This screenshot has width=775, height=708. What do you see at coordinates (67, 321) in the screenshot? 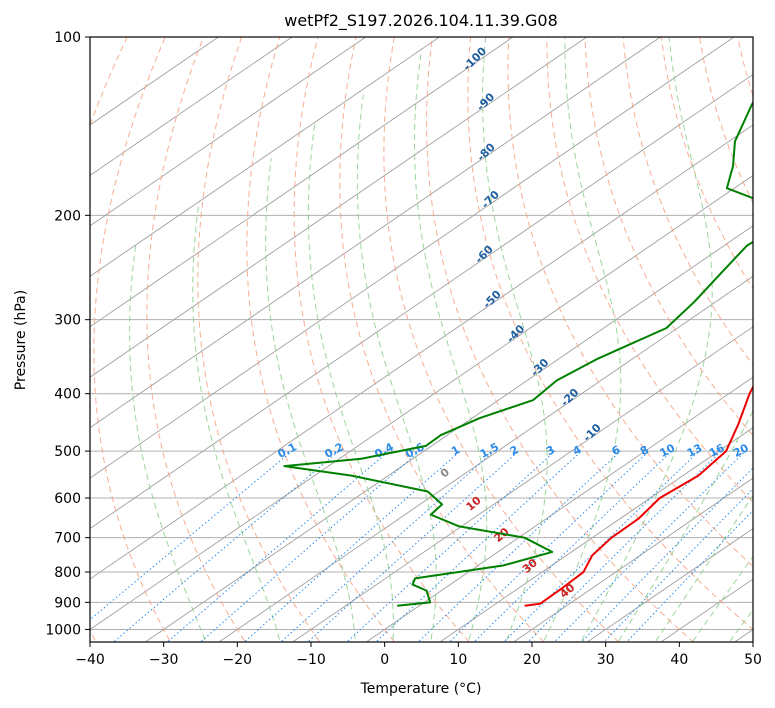
I see `y-tick-label: 300` at bounding box center [67, 321].